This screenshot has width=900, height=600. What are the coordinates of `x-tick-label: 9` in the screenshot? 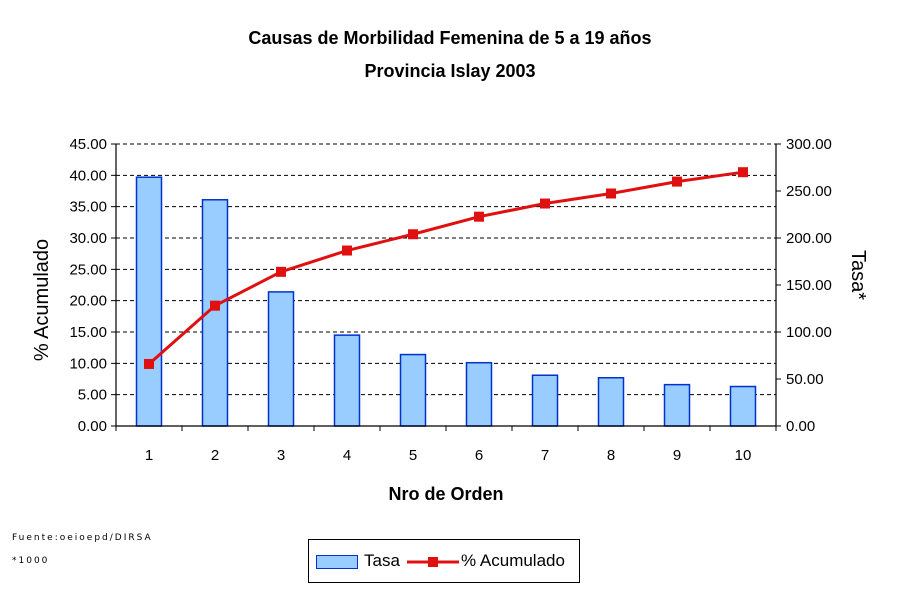 It's located at (677, 455).